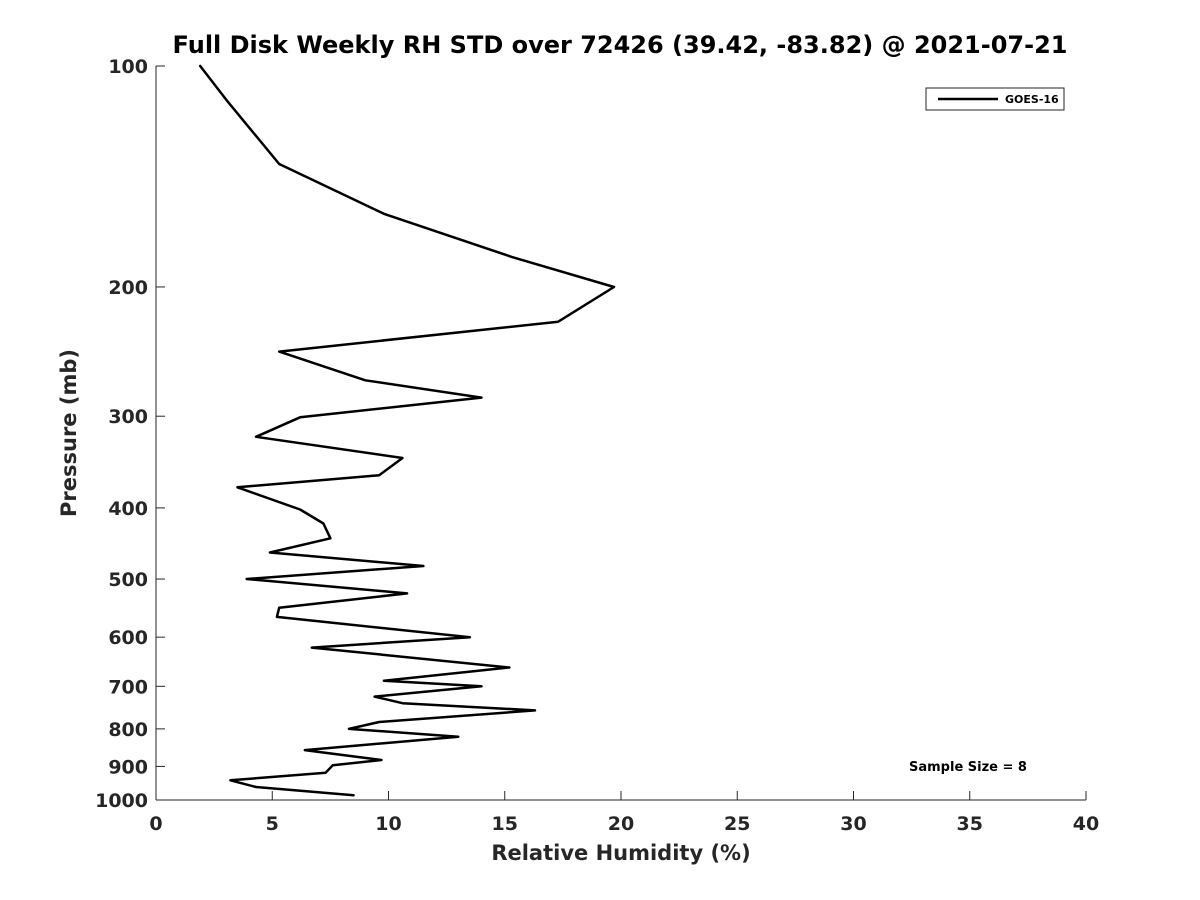 Image resolution: width=1200 pixels, height=900 pixels. Describe the element at coordinates (128, 67) in the screenshot. I see `y-tick-label-100: 100` at that location.